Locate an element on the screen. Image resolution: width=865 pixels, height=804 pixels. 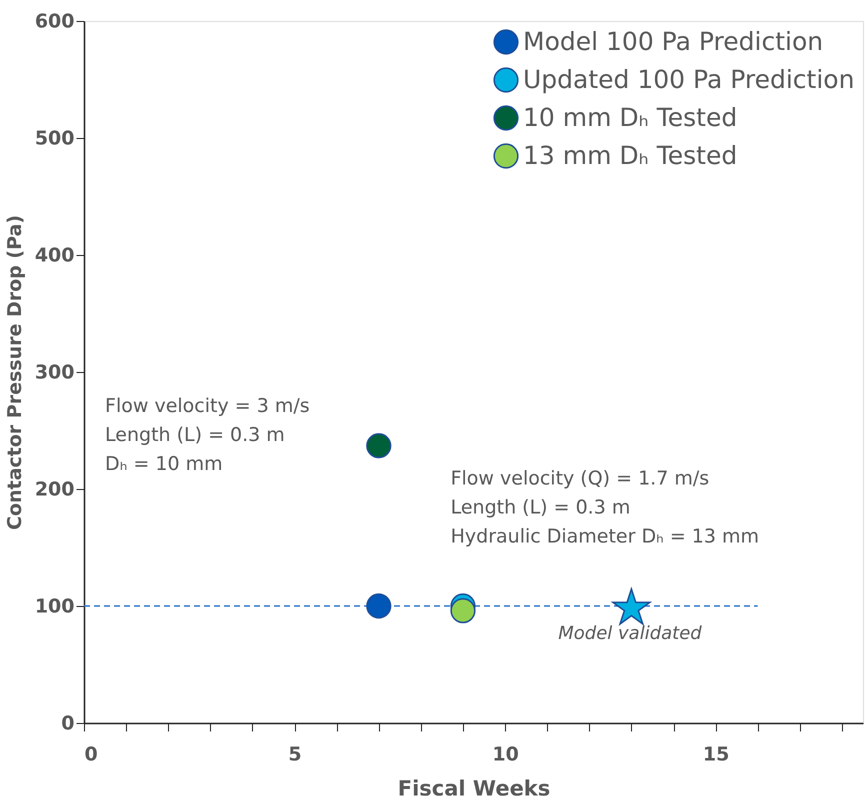
y-tick-label: 600 is located at coordinates (54, 21).